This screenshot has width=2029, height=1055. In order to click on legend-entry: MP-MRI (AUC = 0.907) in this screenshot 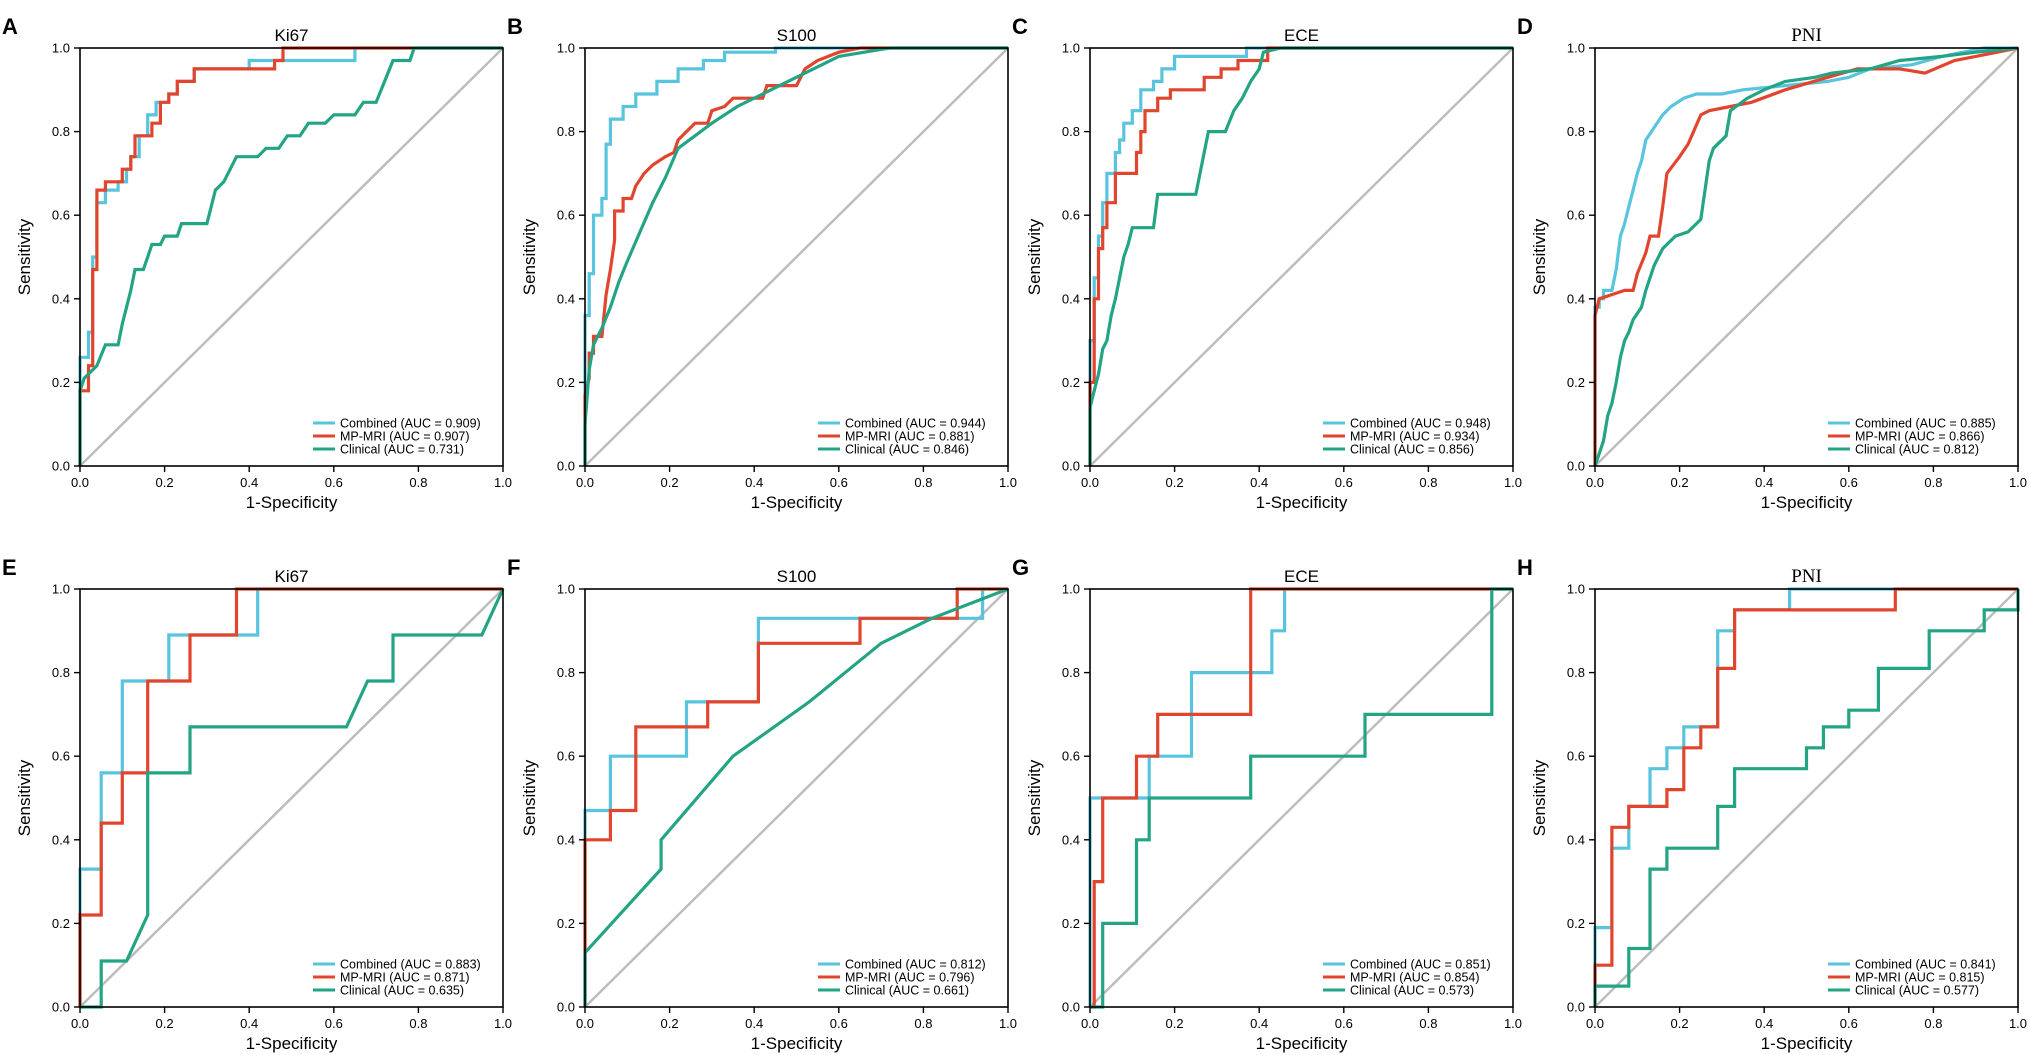, I will do `click(405, 437)`.